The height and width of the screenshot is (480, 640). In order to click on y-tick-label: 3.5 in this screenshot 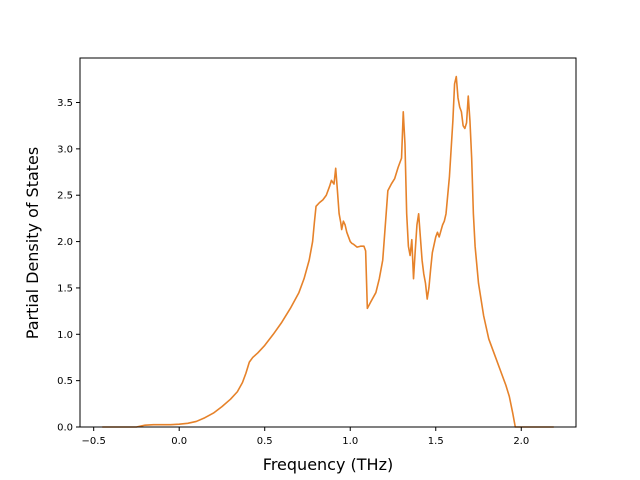, I will do `click(65, 103)`.